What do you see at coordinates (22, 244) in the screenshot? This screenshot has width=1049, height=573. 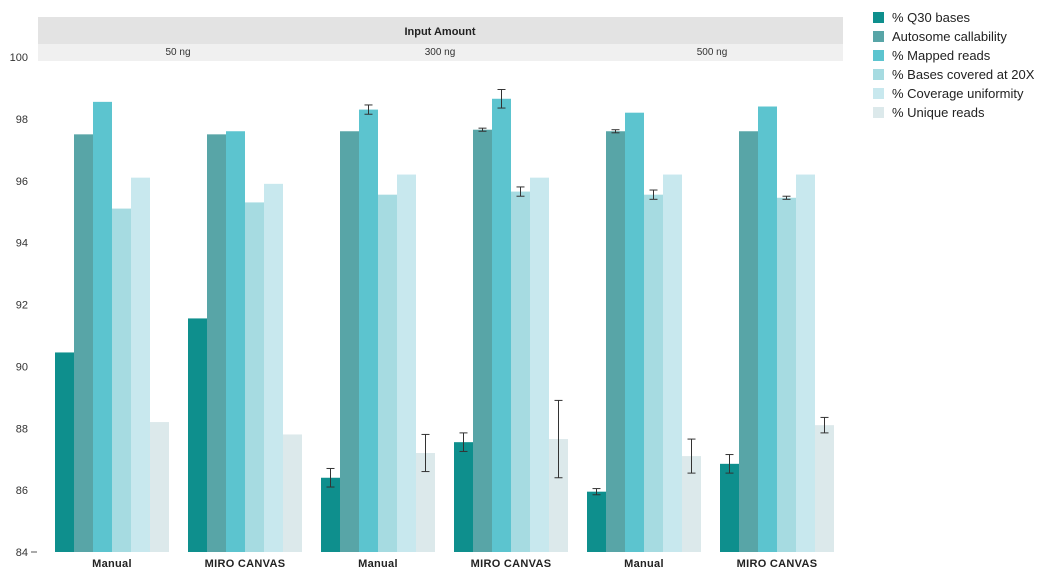 I see `y-tick-label: 94` at bounding box center [22, 244].